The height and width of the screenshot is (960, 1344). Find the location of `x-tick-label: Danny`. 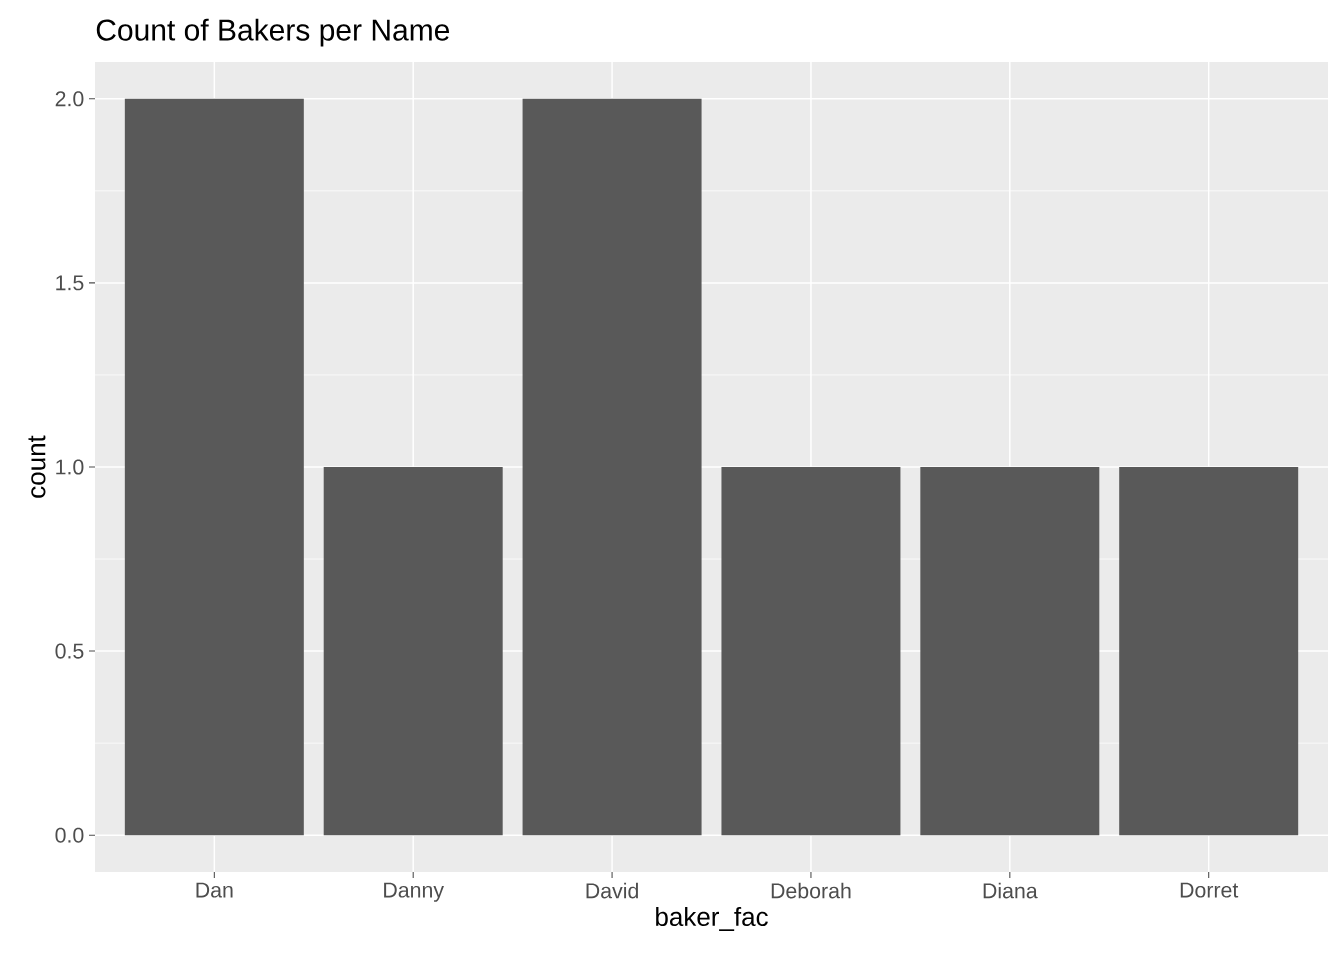

x-tick-label: Danny is located at coordinates (414, 892).